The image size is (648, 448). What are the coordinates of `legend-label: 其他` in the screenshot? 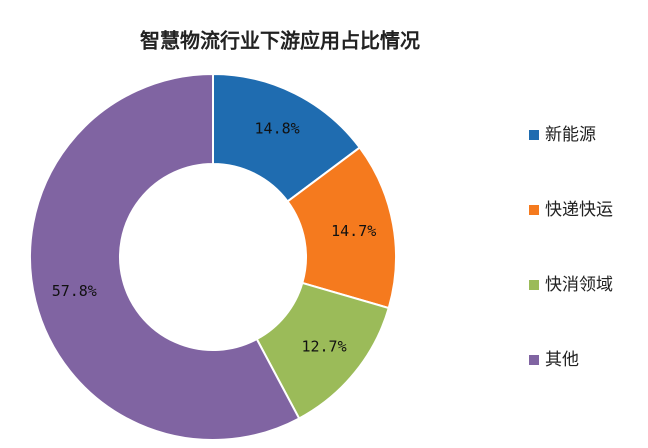 It's located at (562, 360).